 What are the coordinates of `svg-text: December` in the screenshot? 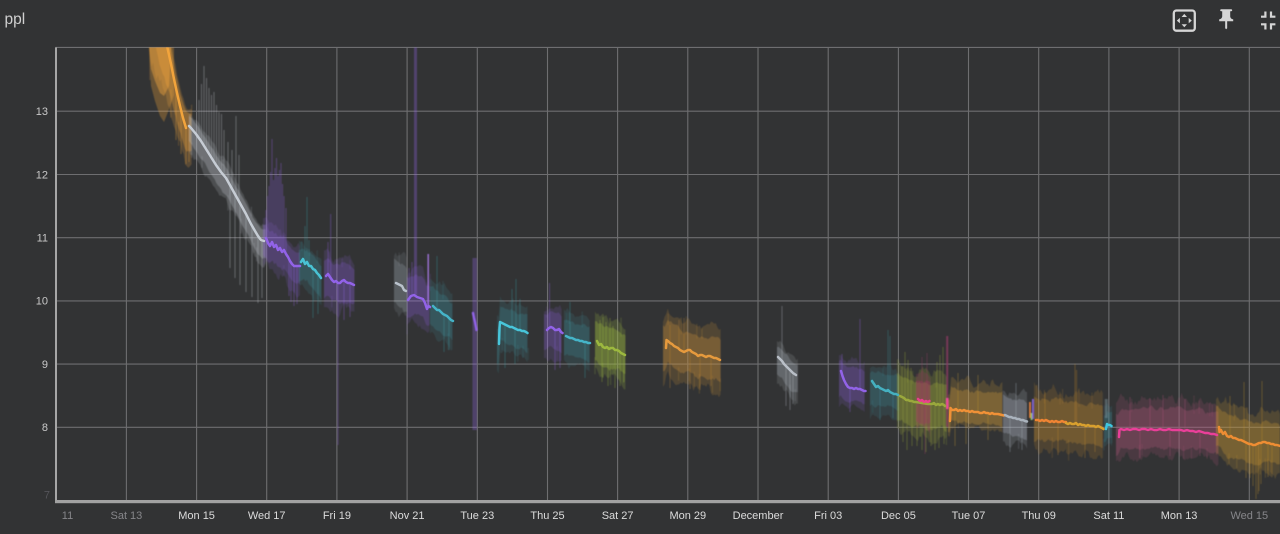 It's located at (758, 516).